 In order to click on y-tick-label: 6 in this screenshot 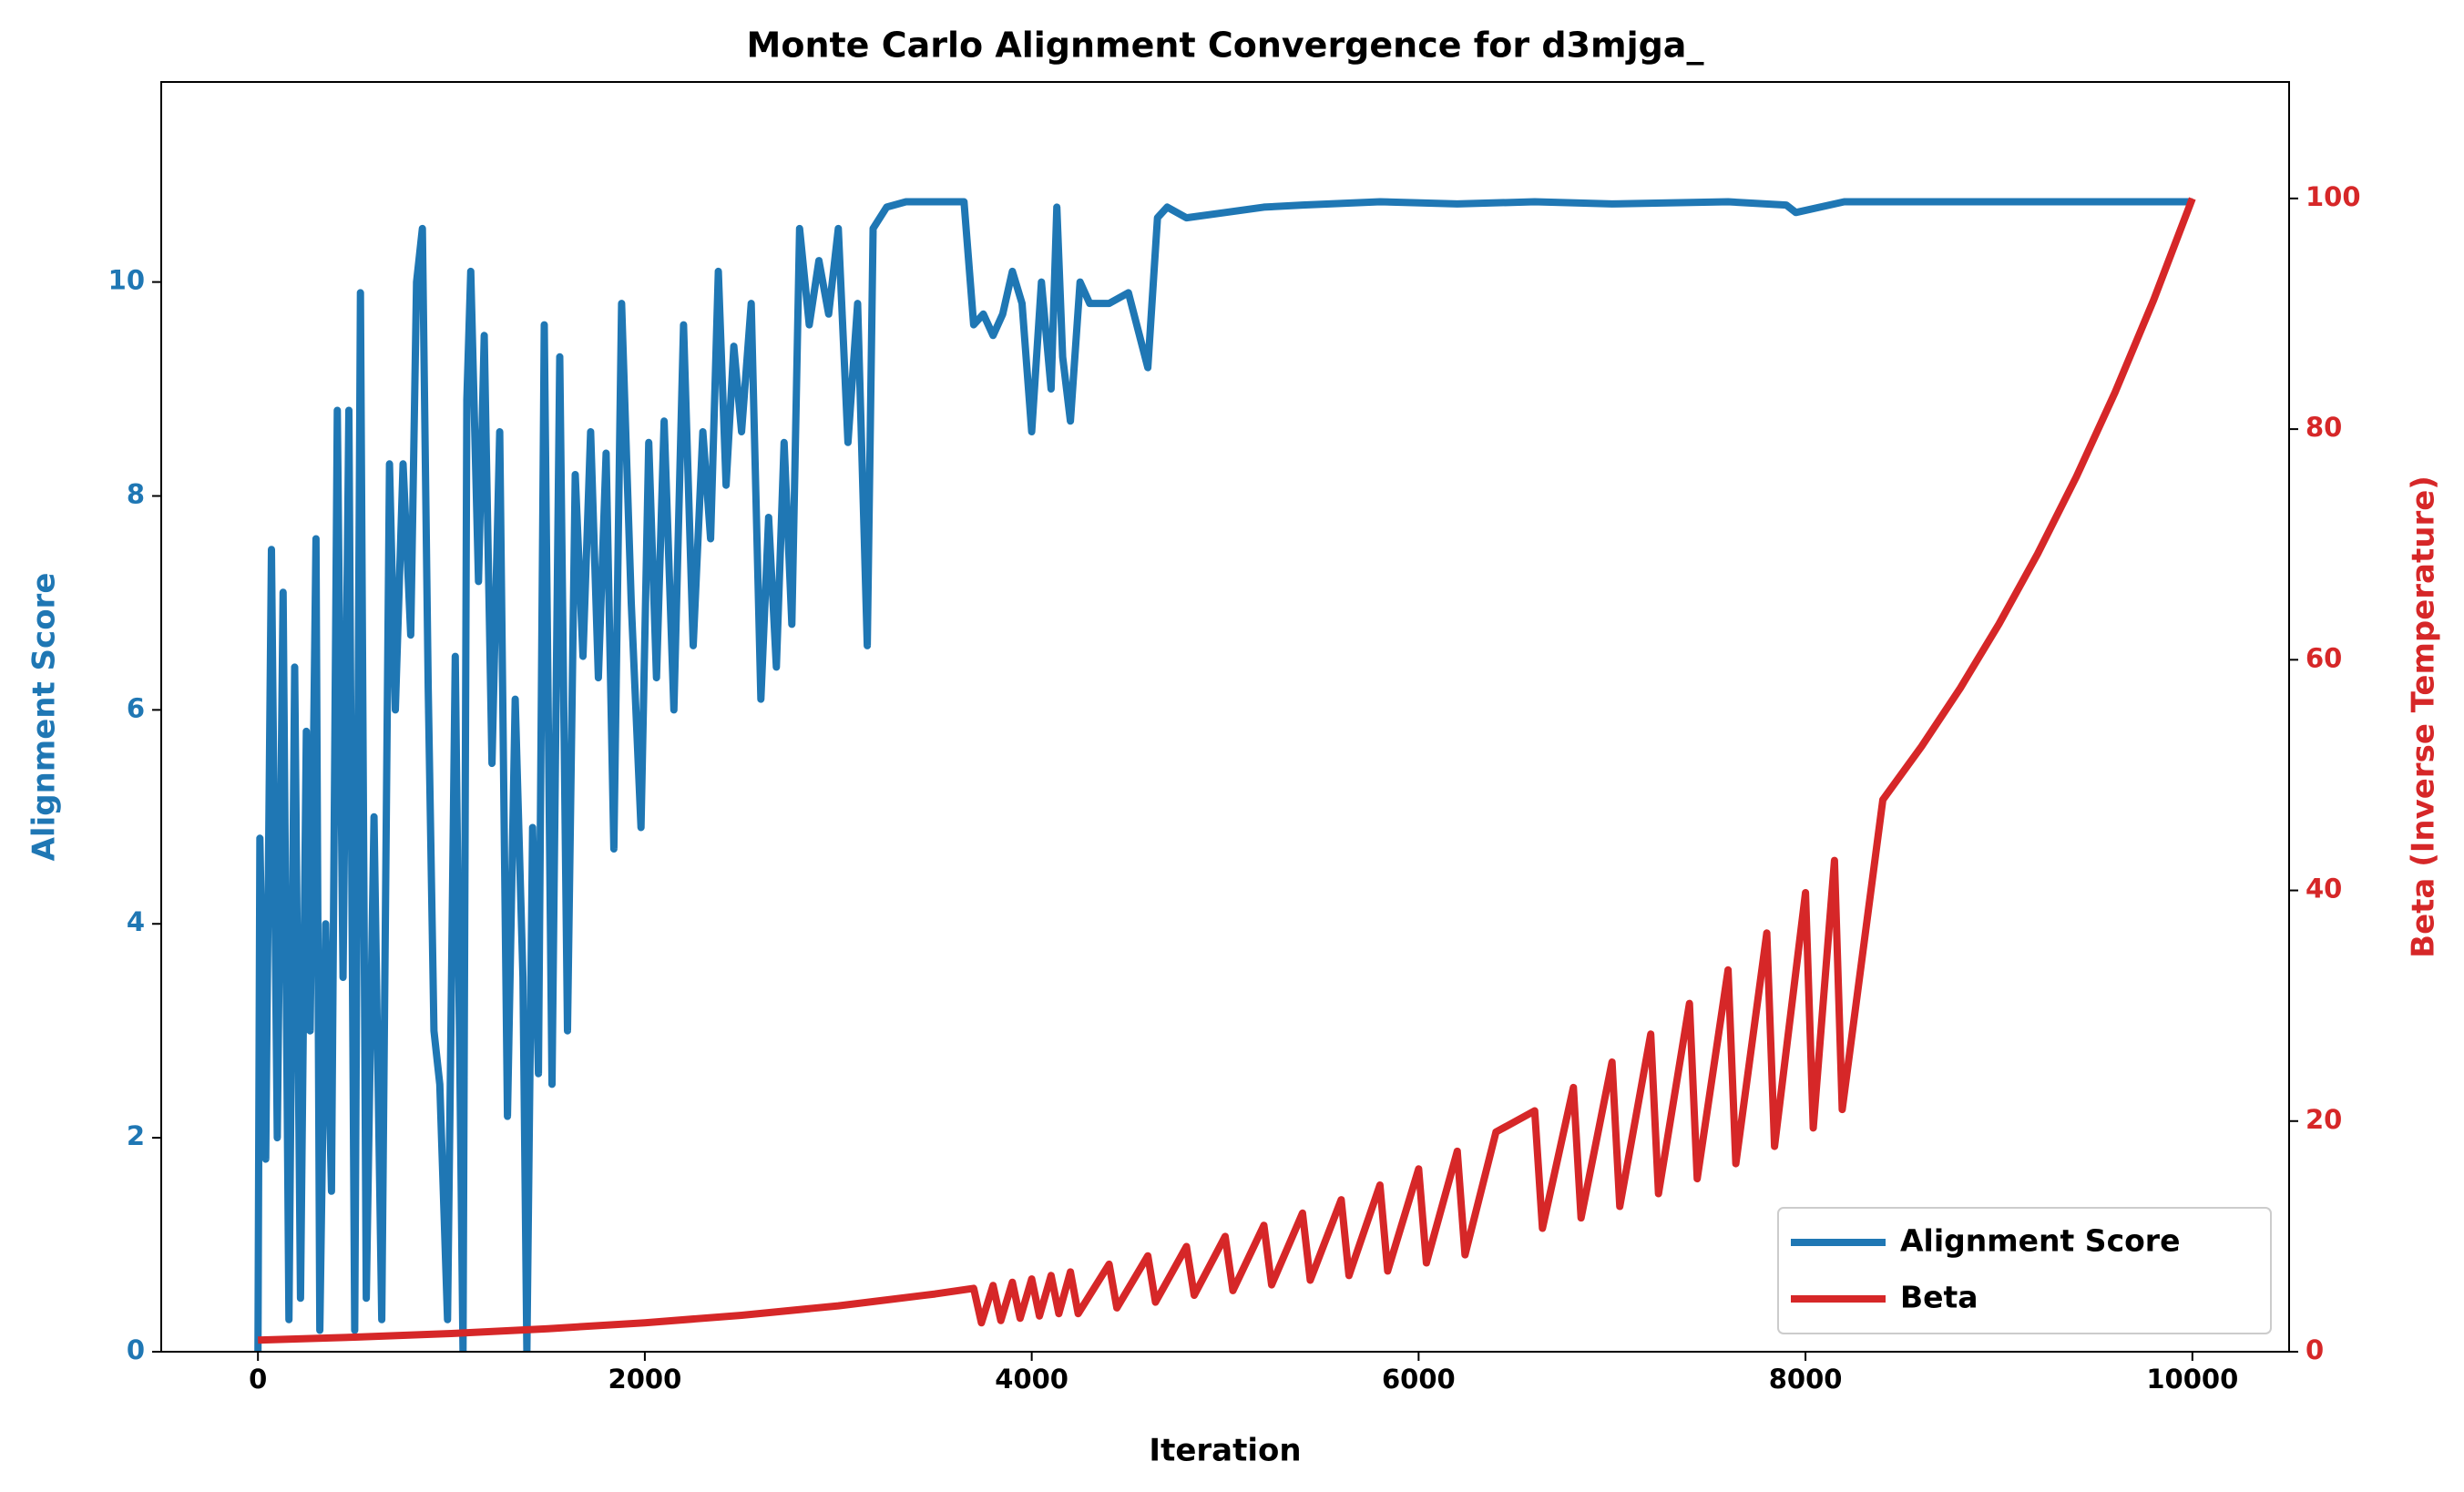, I will do `click(136, 707)`.